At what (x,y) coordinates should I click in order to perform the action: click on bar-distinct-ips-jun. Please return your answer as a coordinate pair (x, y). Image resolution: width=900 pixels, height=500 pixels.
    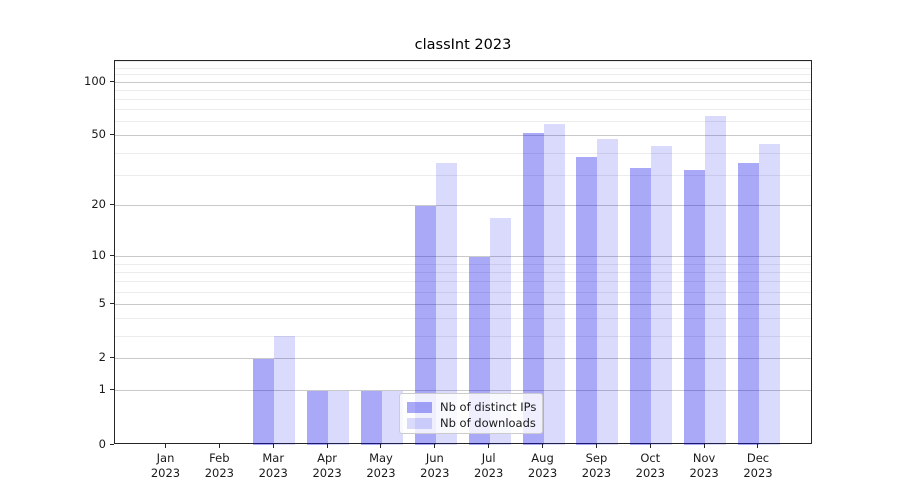
    Looking at the image, I should click on (425, 325).